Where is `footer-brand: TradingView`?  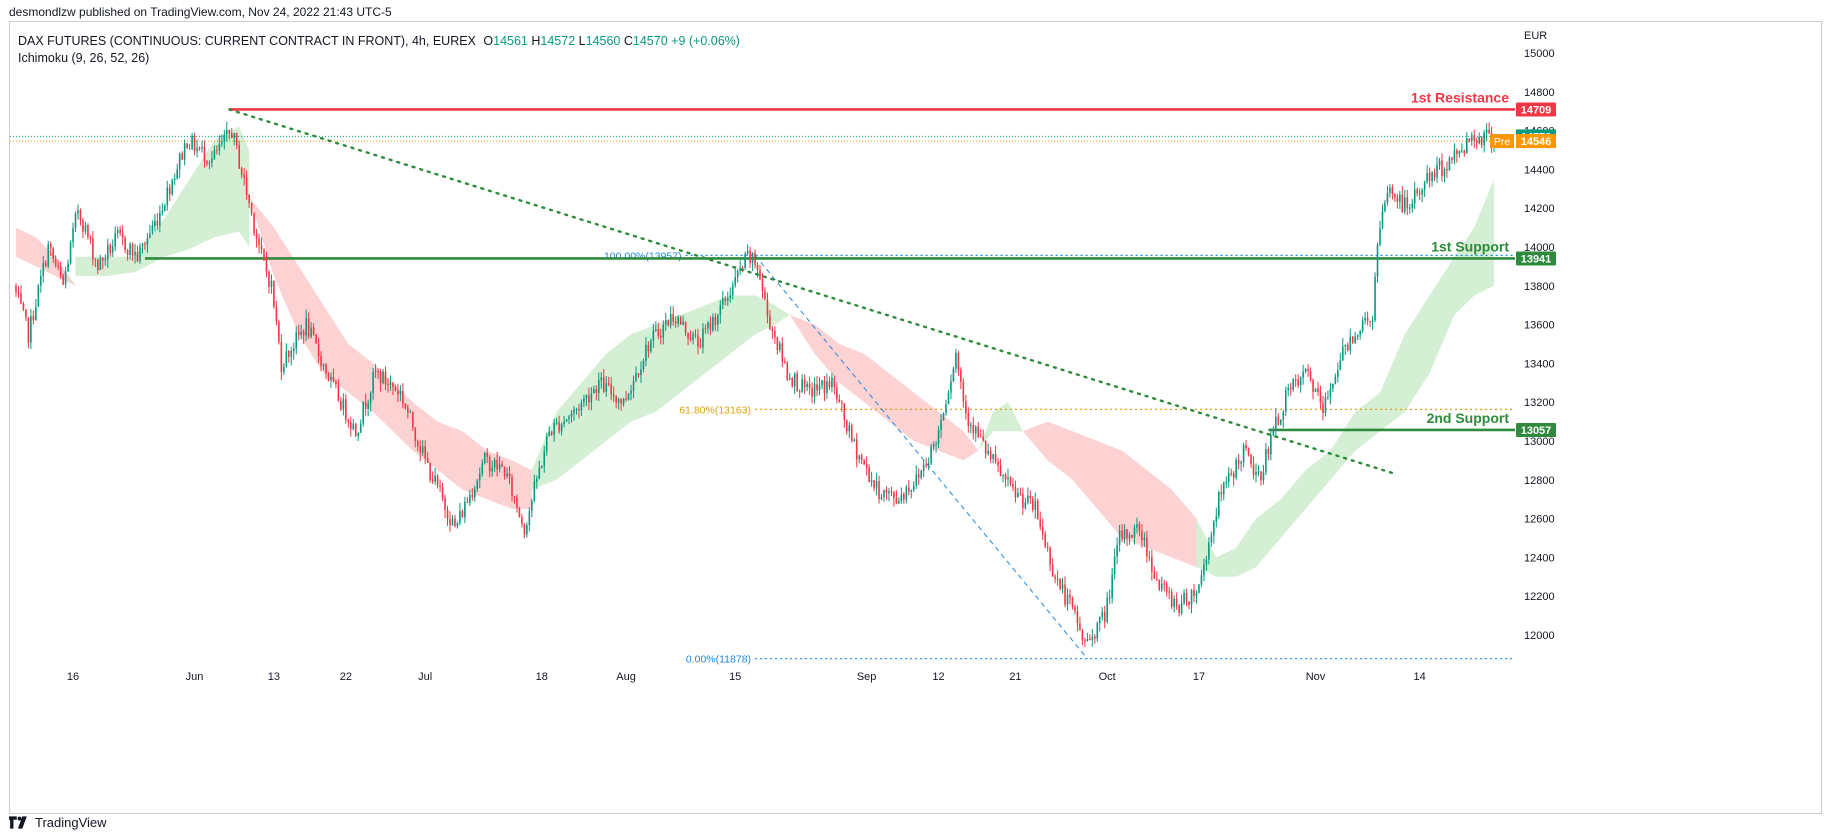
footer-brand: TradingView is located at coordinates (71, 822).